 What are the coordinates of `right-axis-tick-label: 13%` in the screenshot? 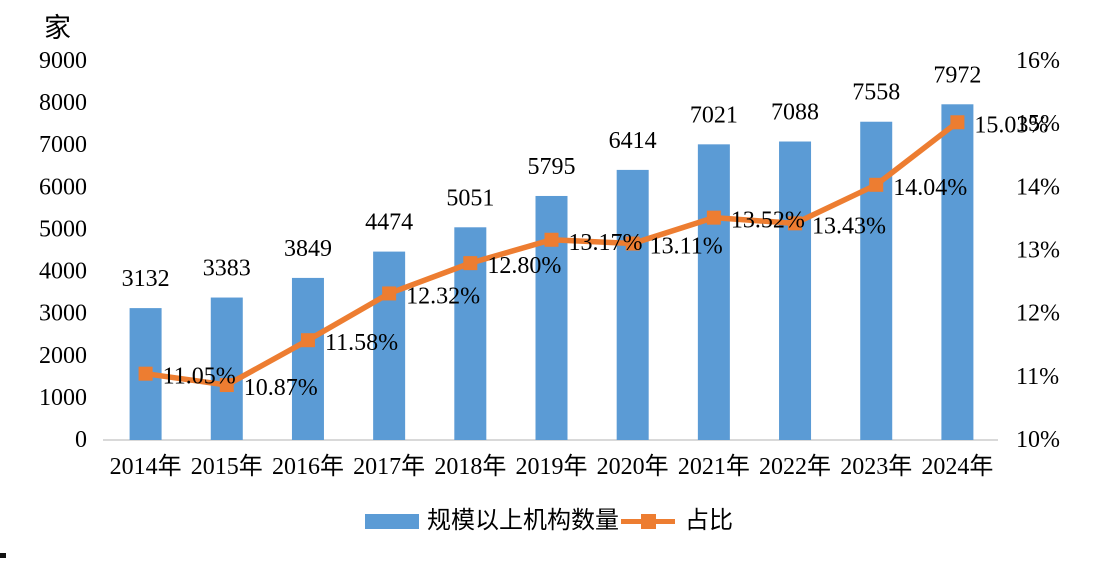 It's located at (1038, 251).